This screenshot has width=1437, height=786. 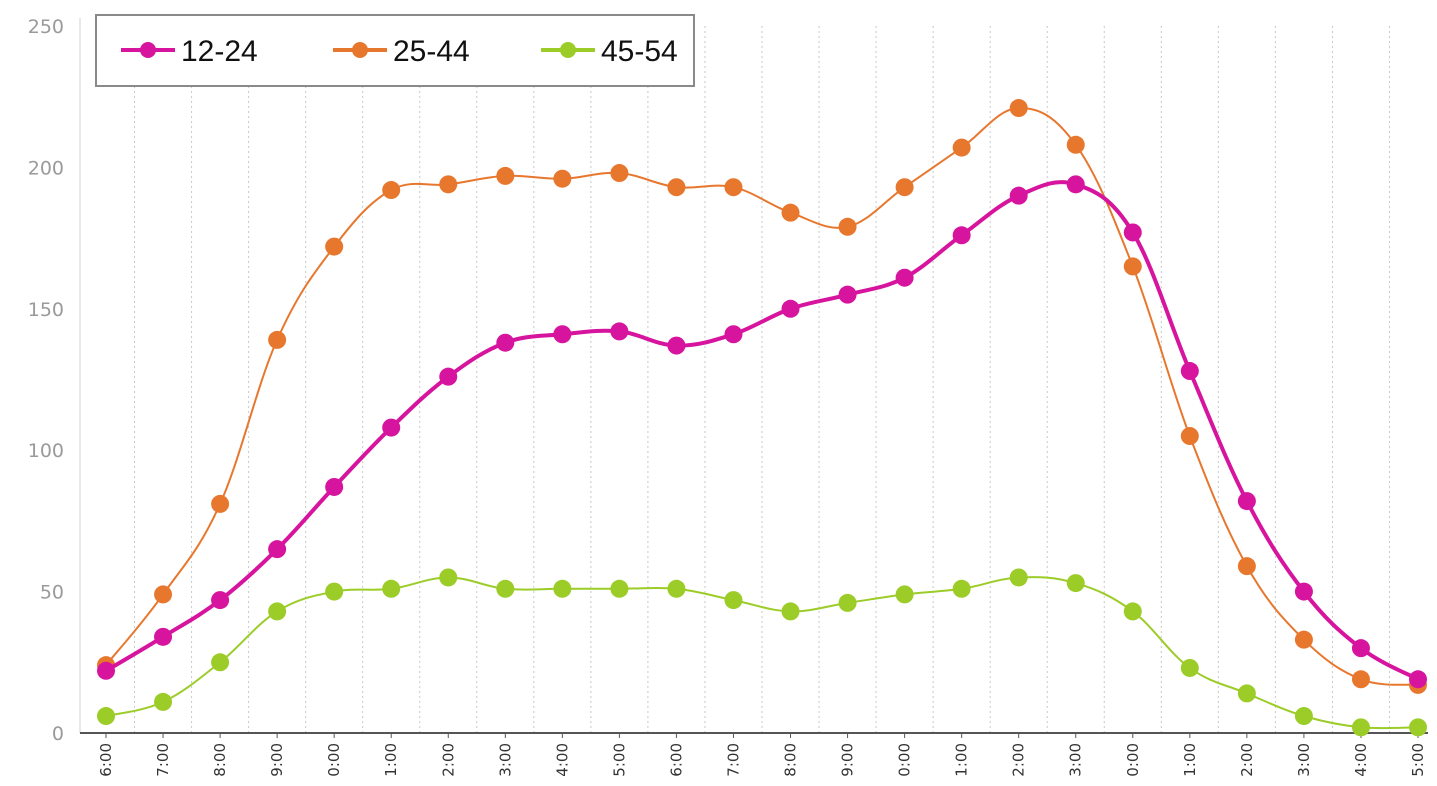 I want to click on legend-label: 12-24, so click(x=219, y=51).